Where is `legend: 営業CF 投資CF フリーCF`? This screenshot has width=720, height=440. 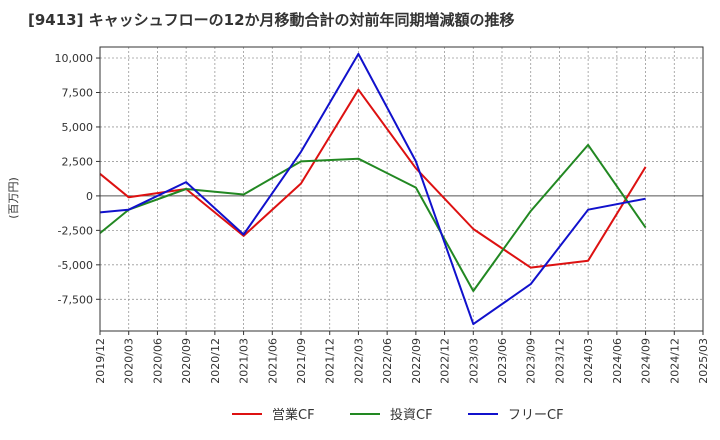
legend: 営業CF 投資CF フリーCF is located at coordinates (398, 415).